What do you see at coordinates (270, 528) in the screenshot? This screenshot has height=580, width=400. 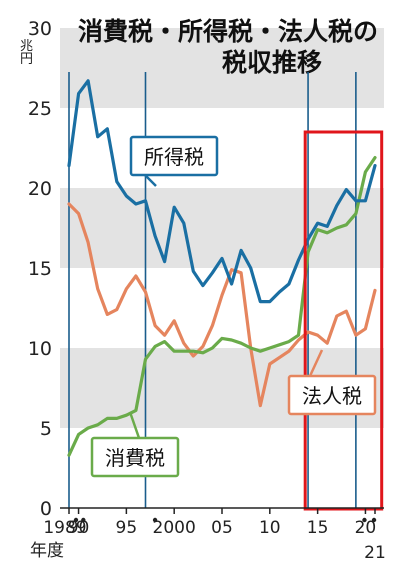 I see `x-tick-label: 10` at bounding box center [270, 528].